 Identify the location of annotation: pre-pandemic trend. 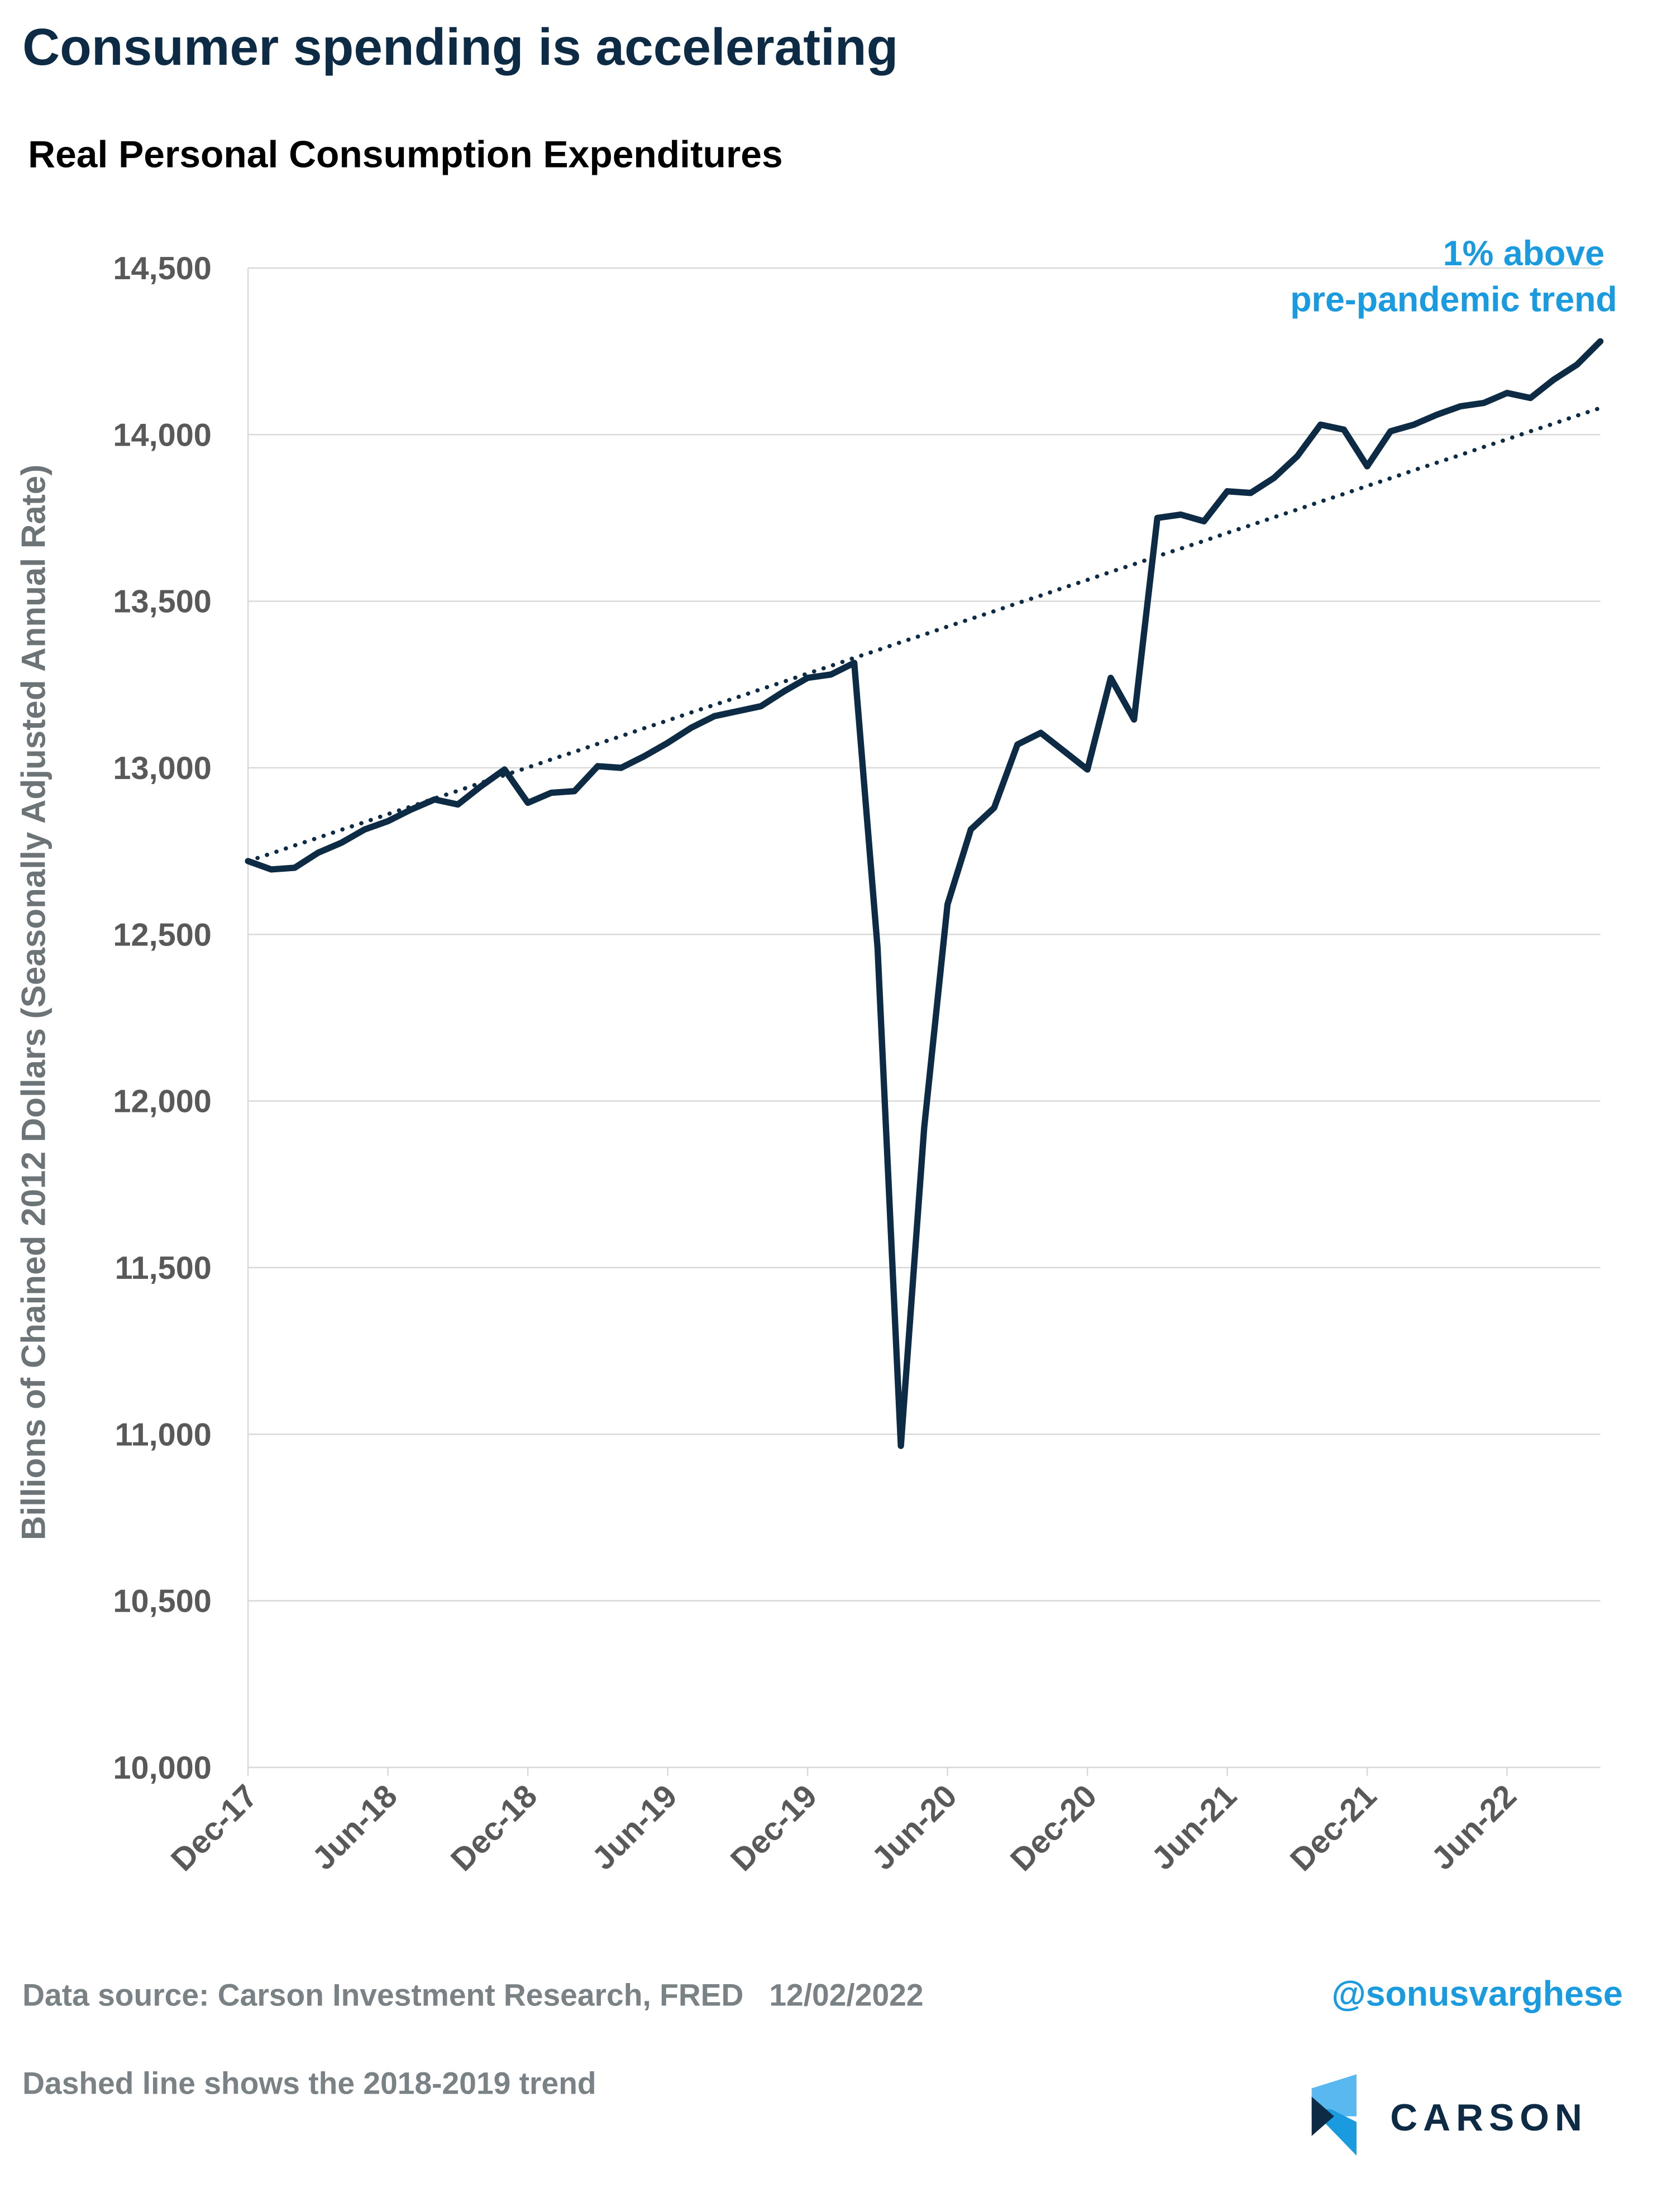
(1453, 299).